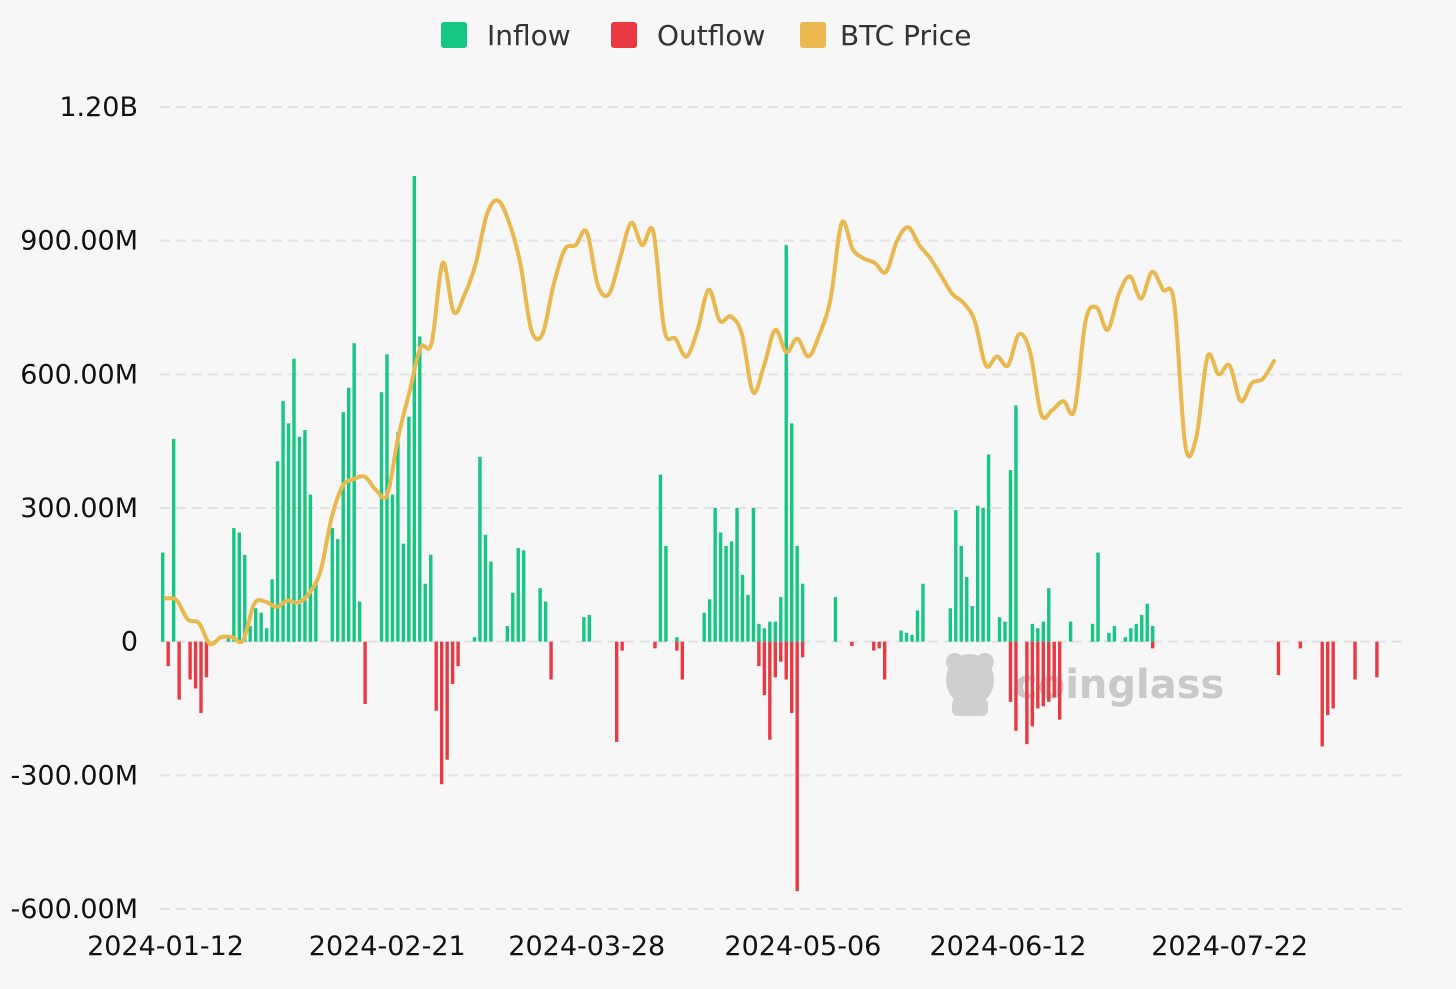  What do you see at coordinates (905, 35) in the screenshot?
I see `legend-label-btc-price: BTC Price` at bounding box center [905, 35].